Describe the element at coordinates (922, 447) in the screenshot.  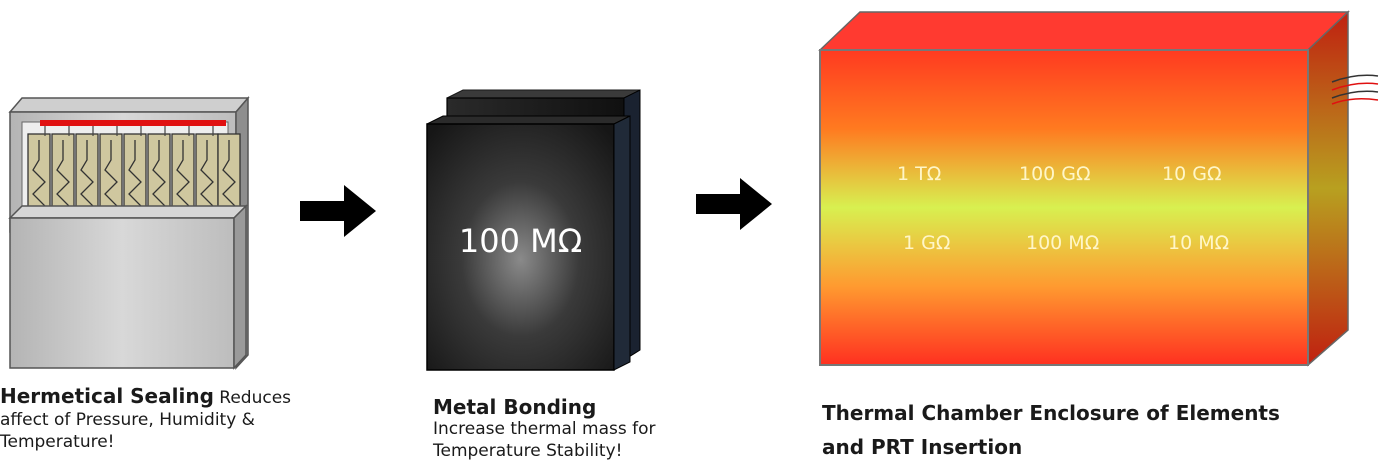
I see `chamber-caption-line2: and PRT Insertion` at that location.